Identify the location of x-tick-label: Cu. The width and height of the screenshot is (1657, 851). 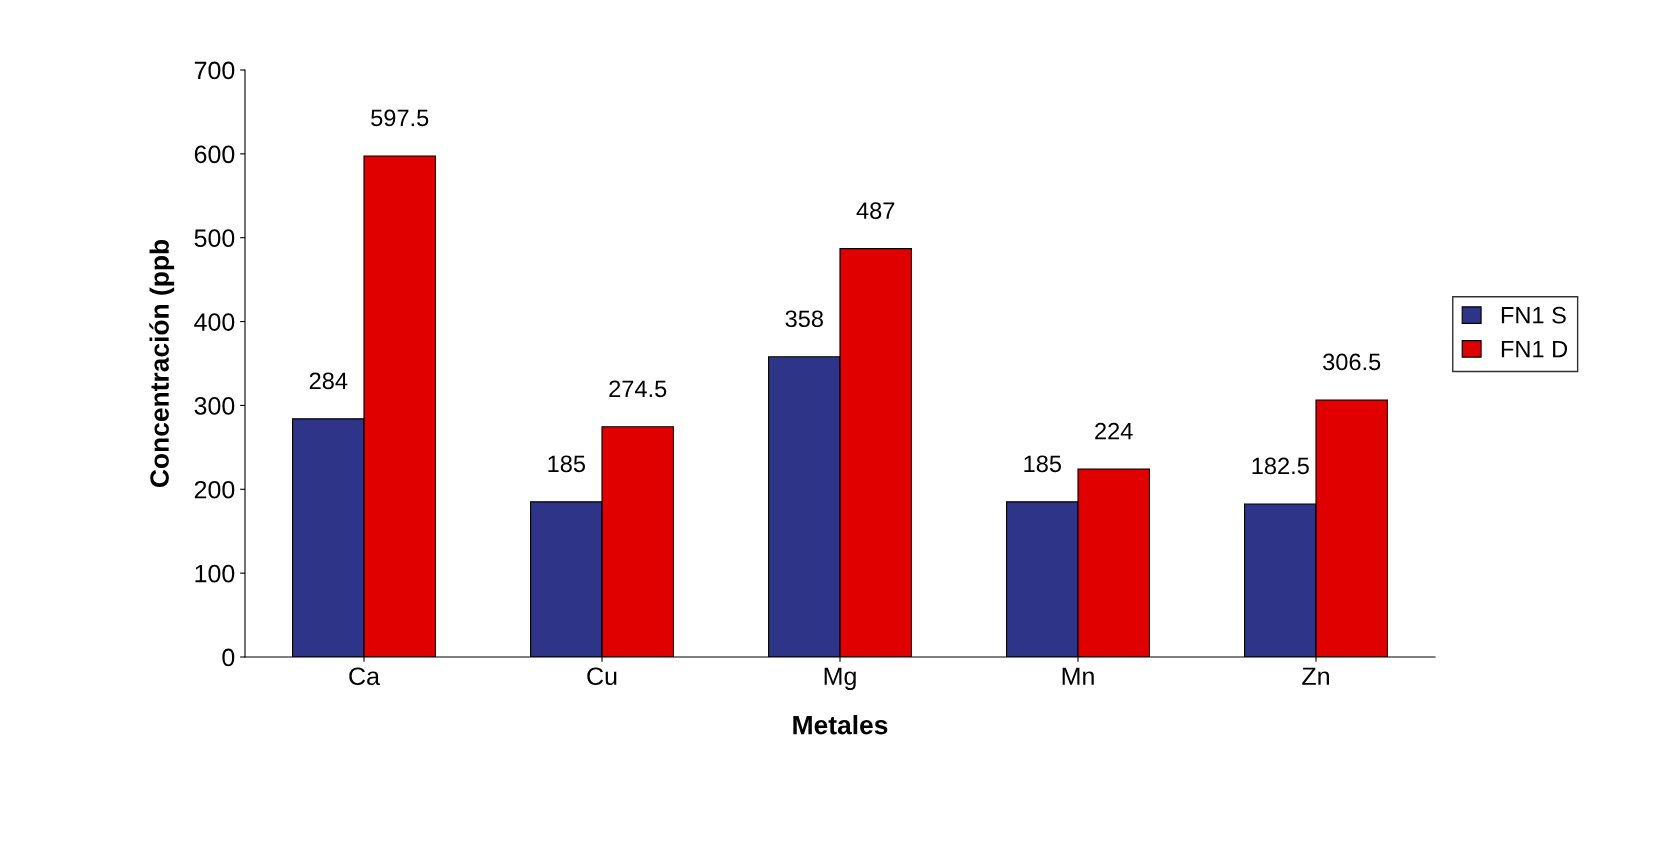
(602, 676).